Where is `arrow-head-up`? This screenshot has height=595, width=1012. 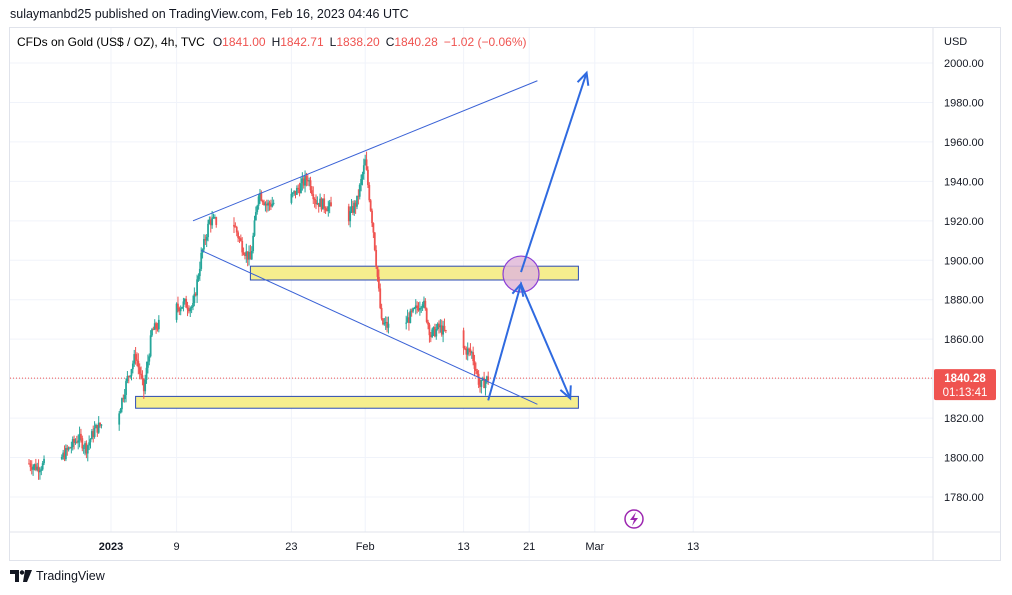
arrow-head-up is located at coordinates (518, 289).